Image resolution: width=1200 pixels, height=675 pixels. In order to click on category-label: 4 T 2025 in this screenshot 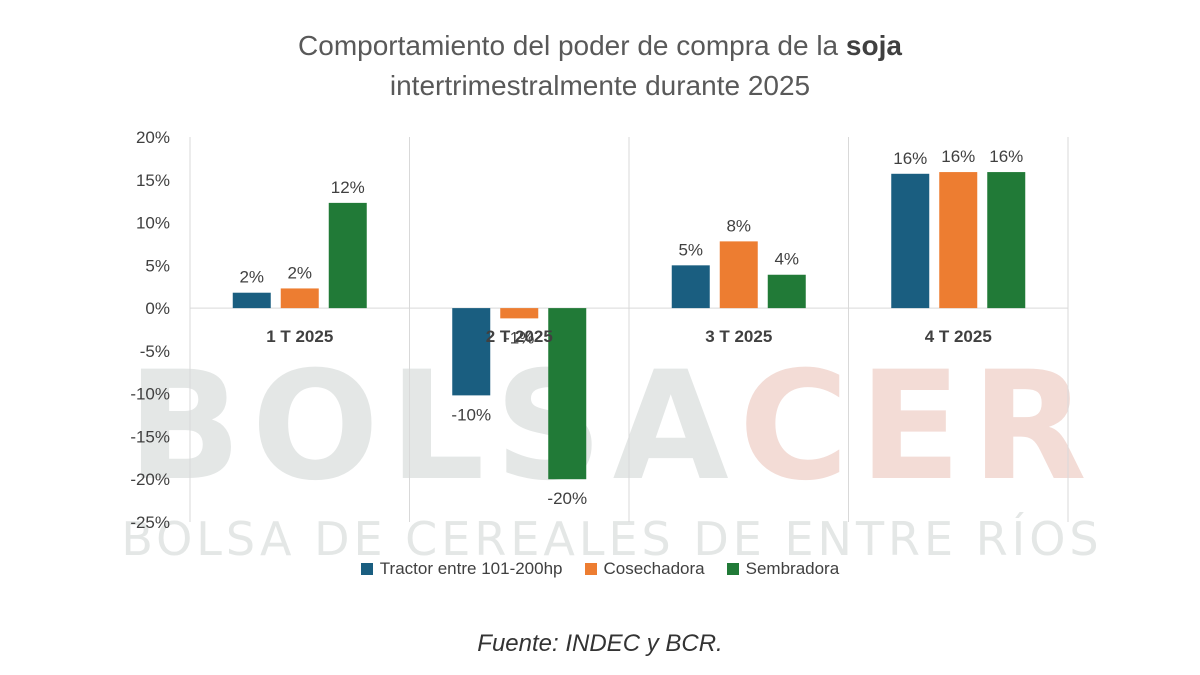, I will do `click(958, 336)`.